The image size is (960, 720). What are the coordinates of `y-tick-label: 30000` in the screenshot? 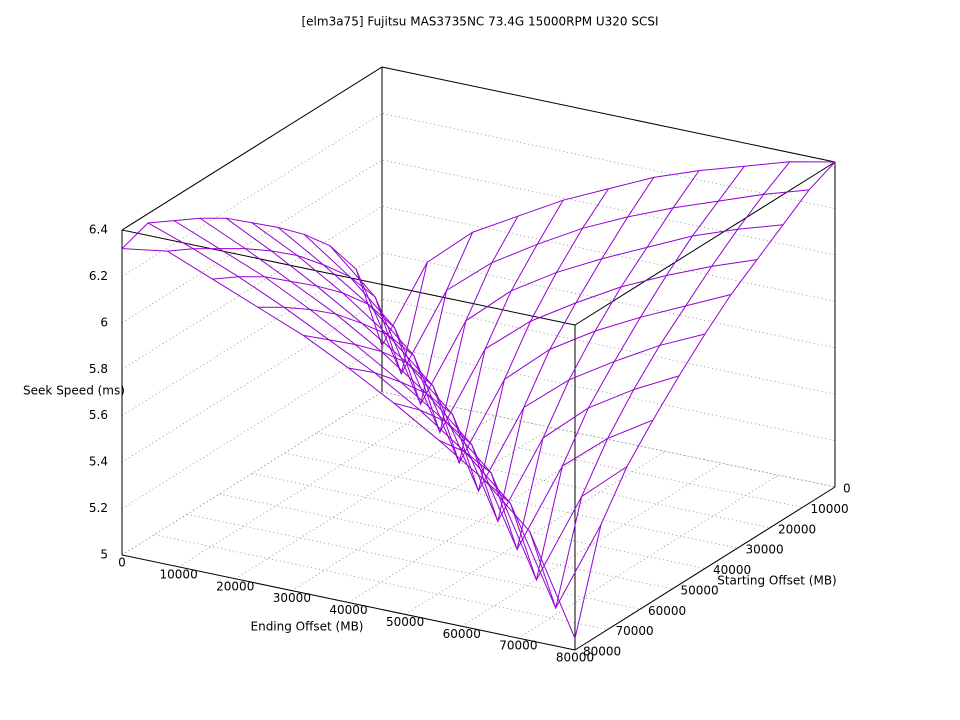 It's located at (765, 550).